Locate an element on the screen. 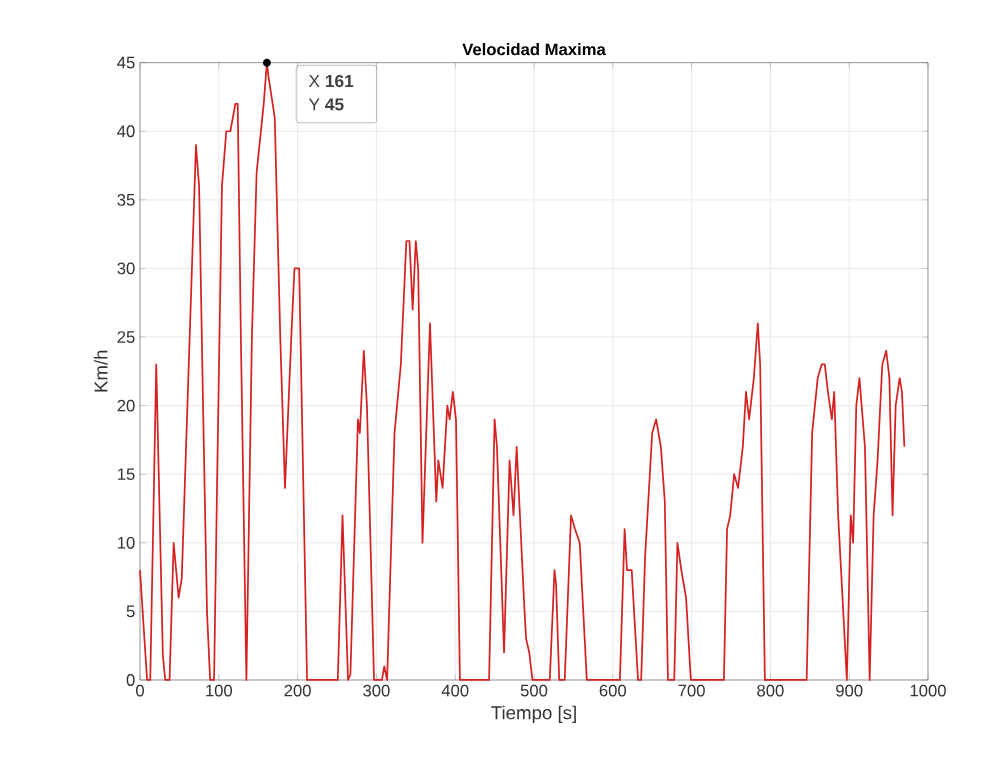  y-axis-title: Km/h is located at coordinates (100, 371).